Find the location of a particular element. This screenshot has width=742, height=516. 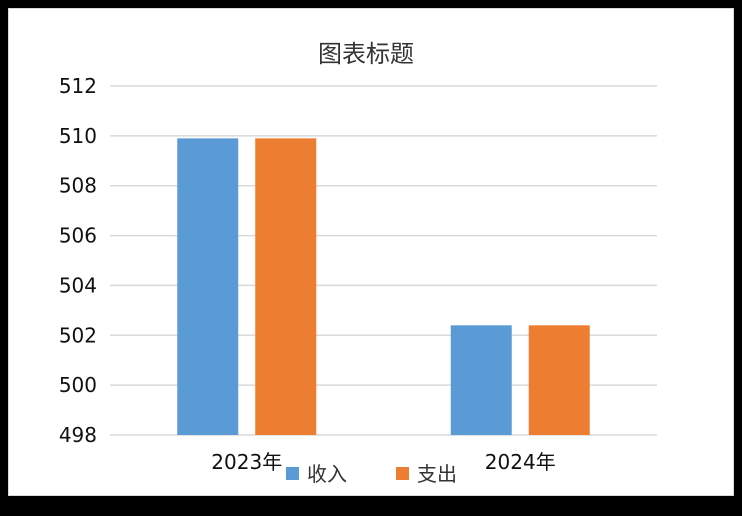

y-axis-ticks: 498 500 502 504 506 508 510 512 is located at coordinates (78, 260).